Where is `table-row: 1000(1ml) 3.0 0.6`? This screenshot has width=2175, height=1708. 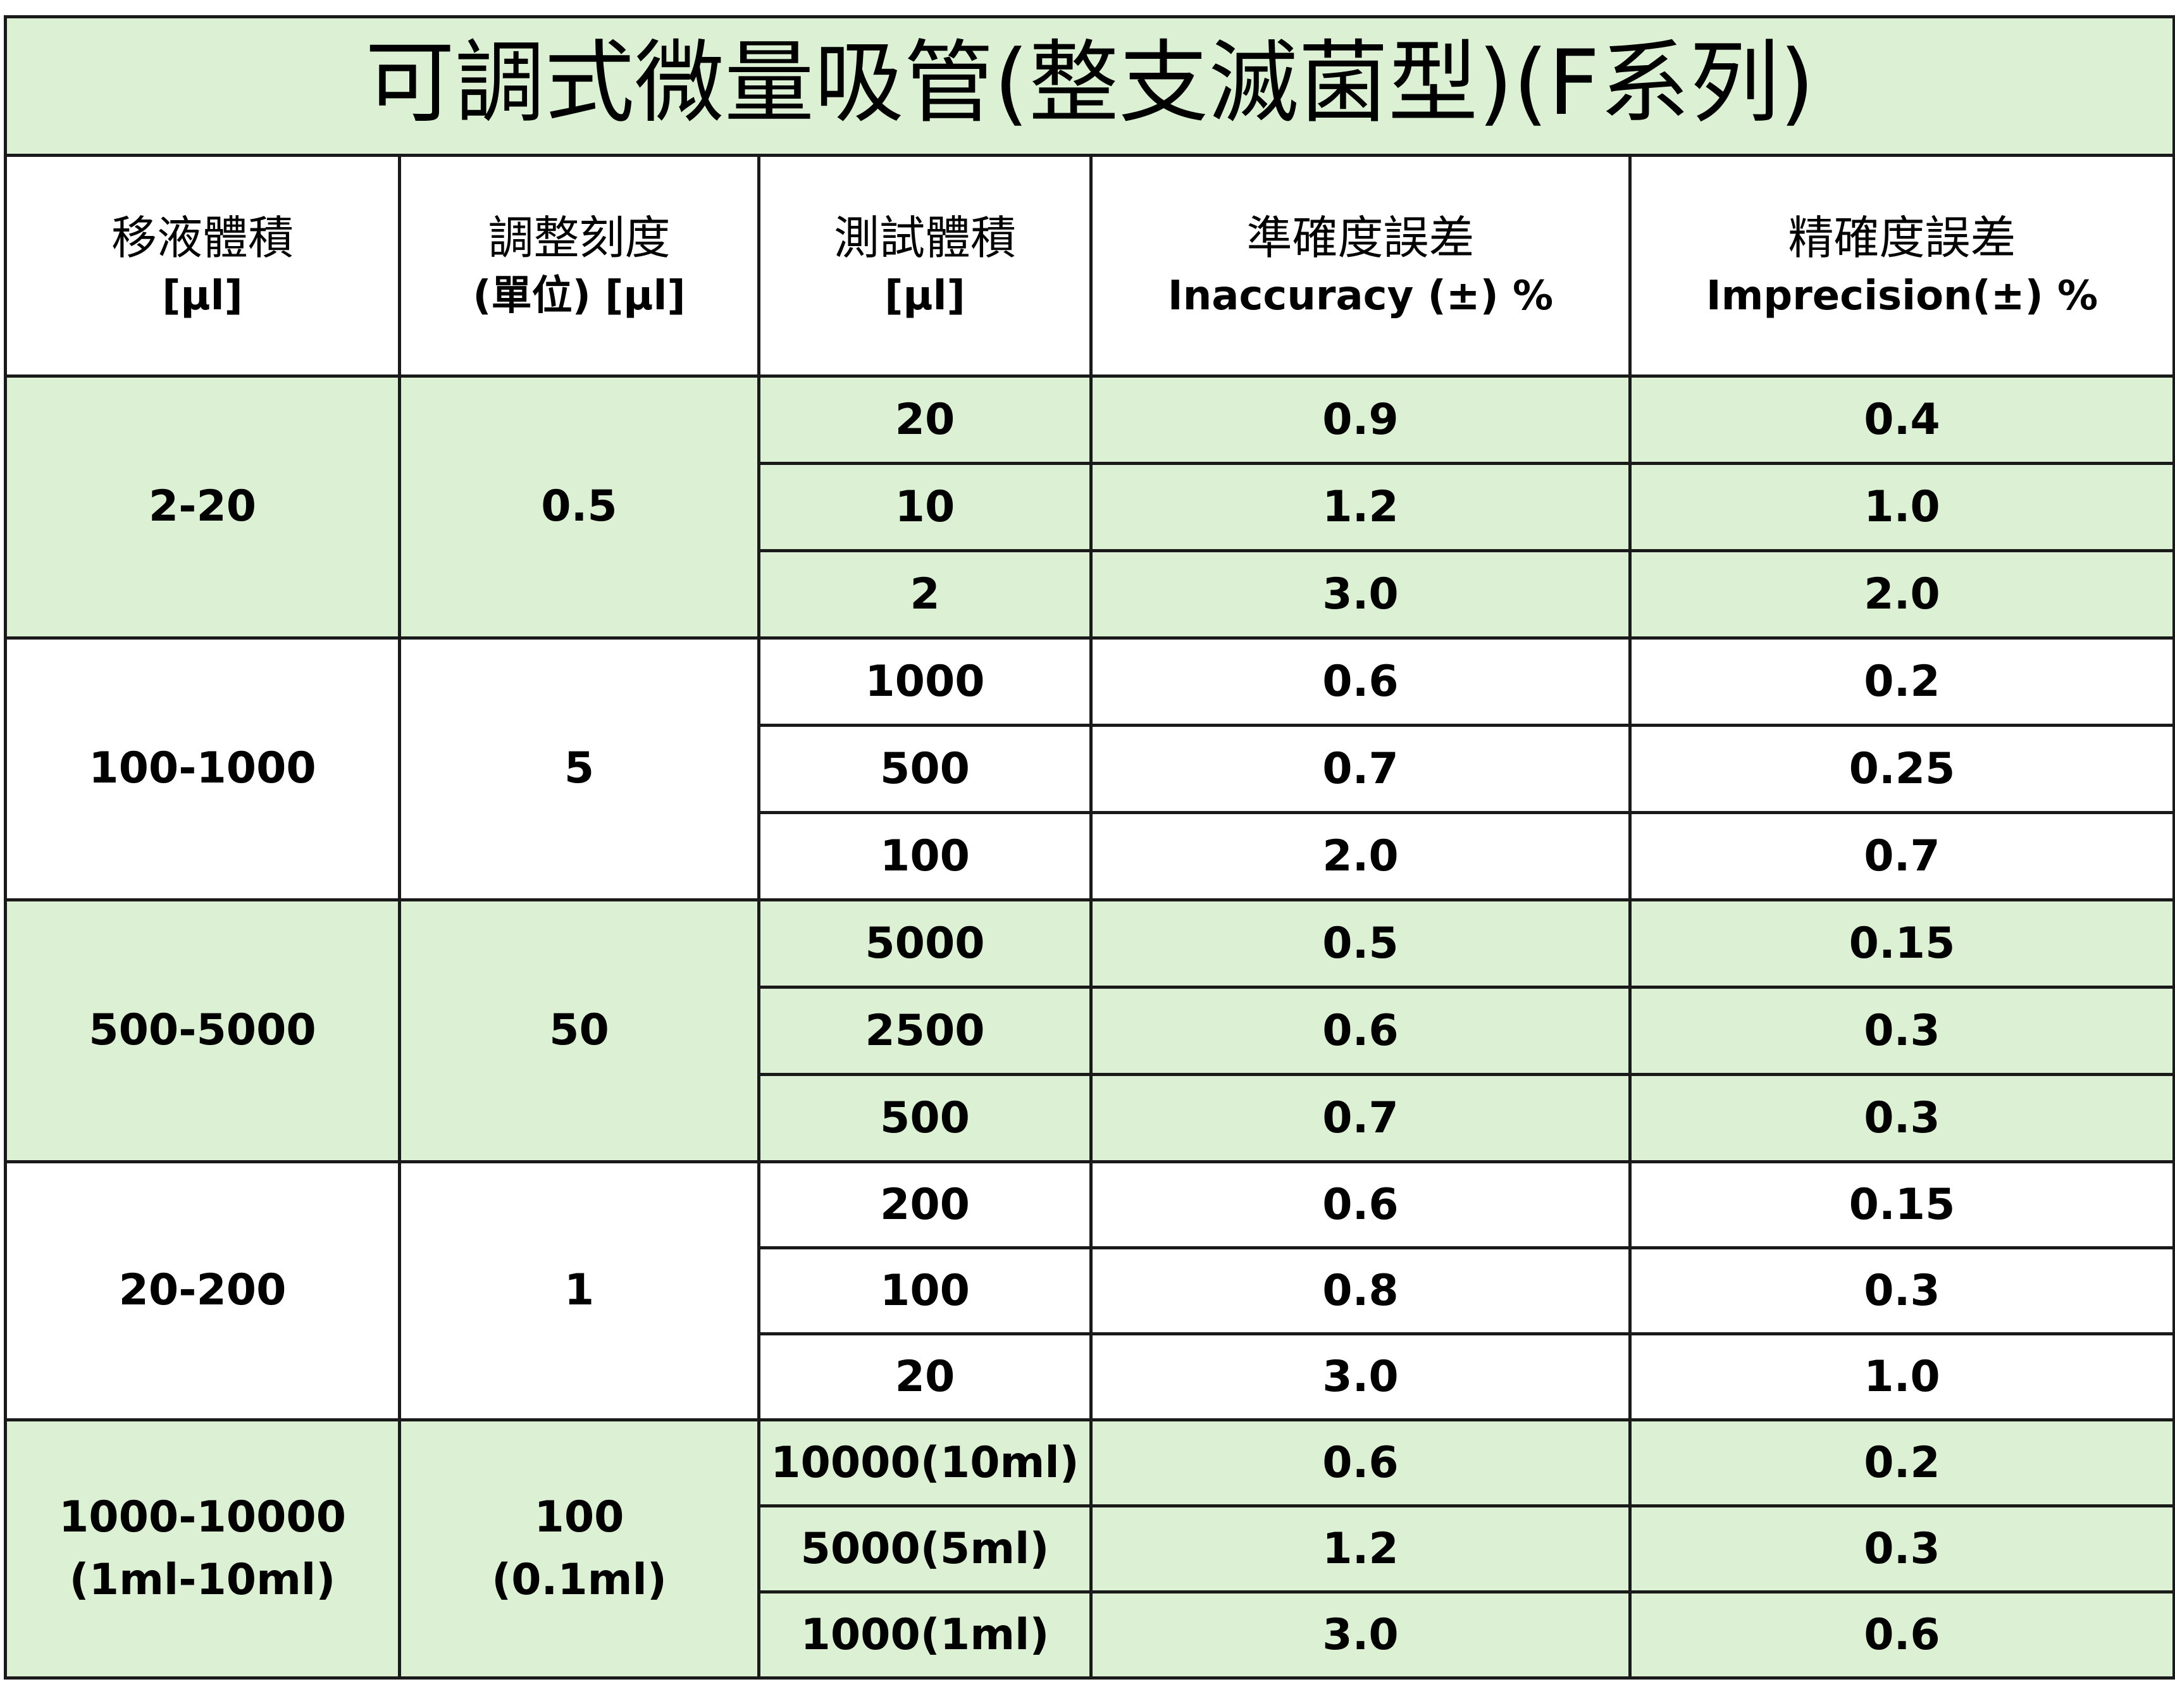 table-row: 1000(1ml) 3.0 0.6 is located at coordinates (1090, 1635).